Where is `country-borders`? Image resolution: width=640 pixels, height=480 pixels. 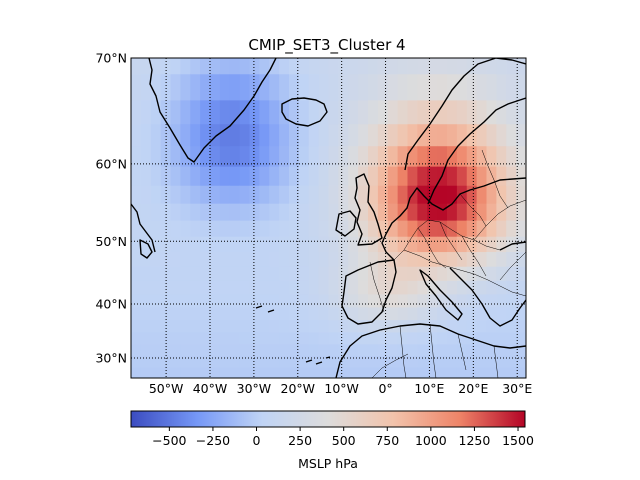
country-borders is located at coordinates (447, 263).